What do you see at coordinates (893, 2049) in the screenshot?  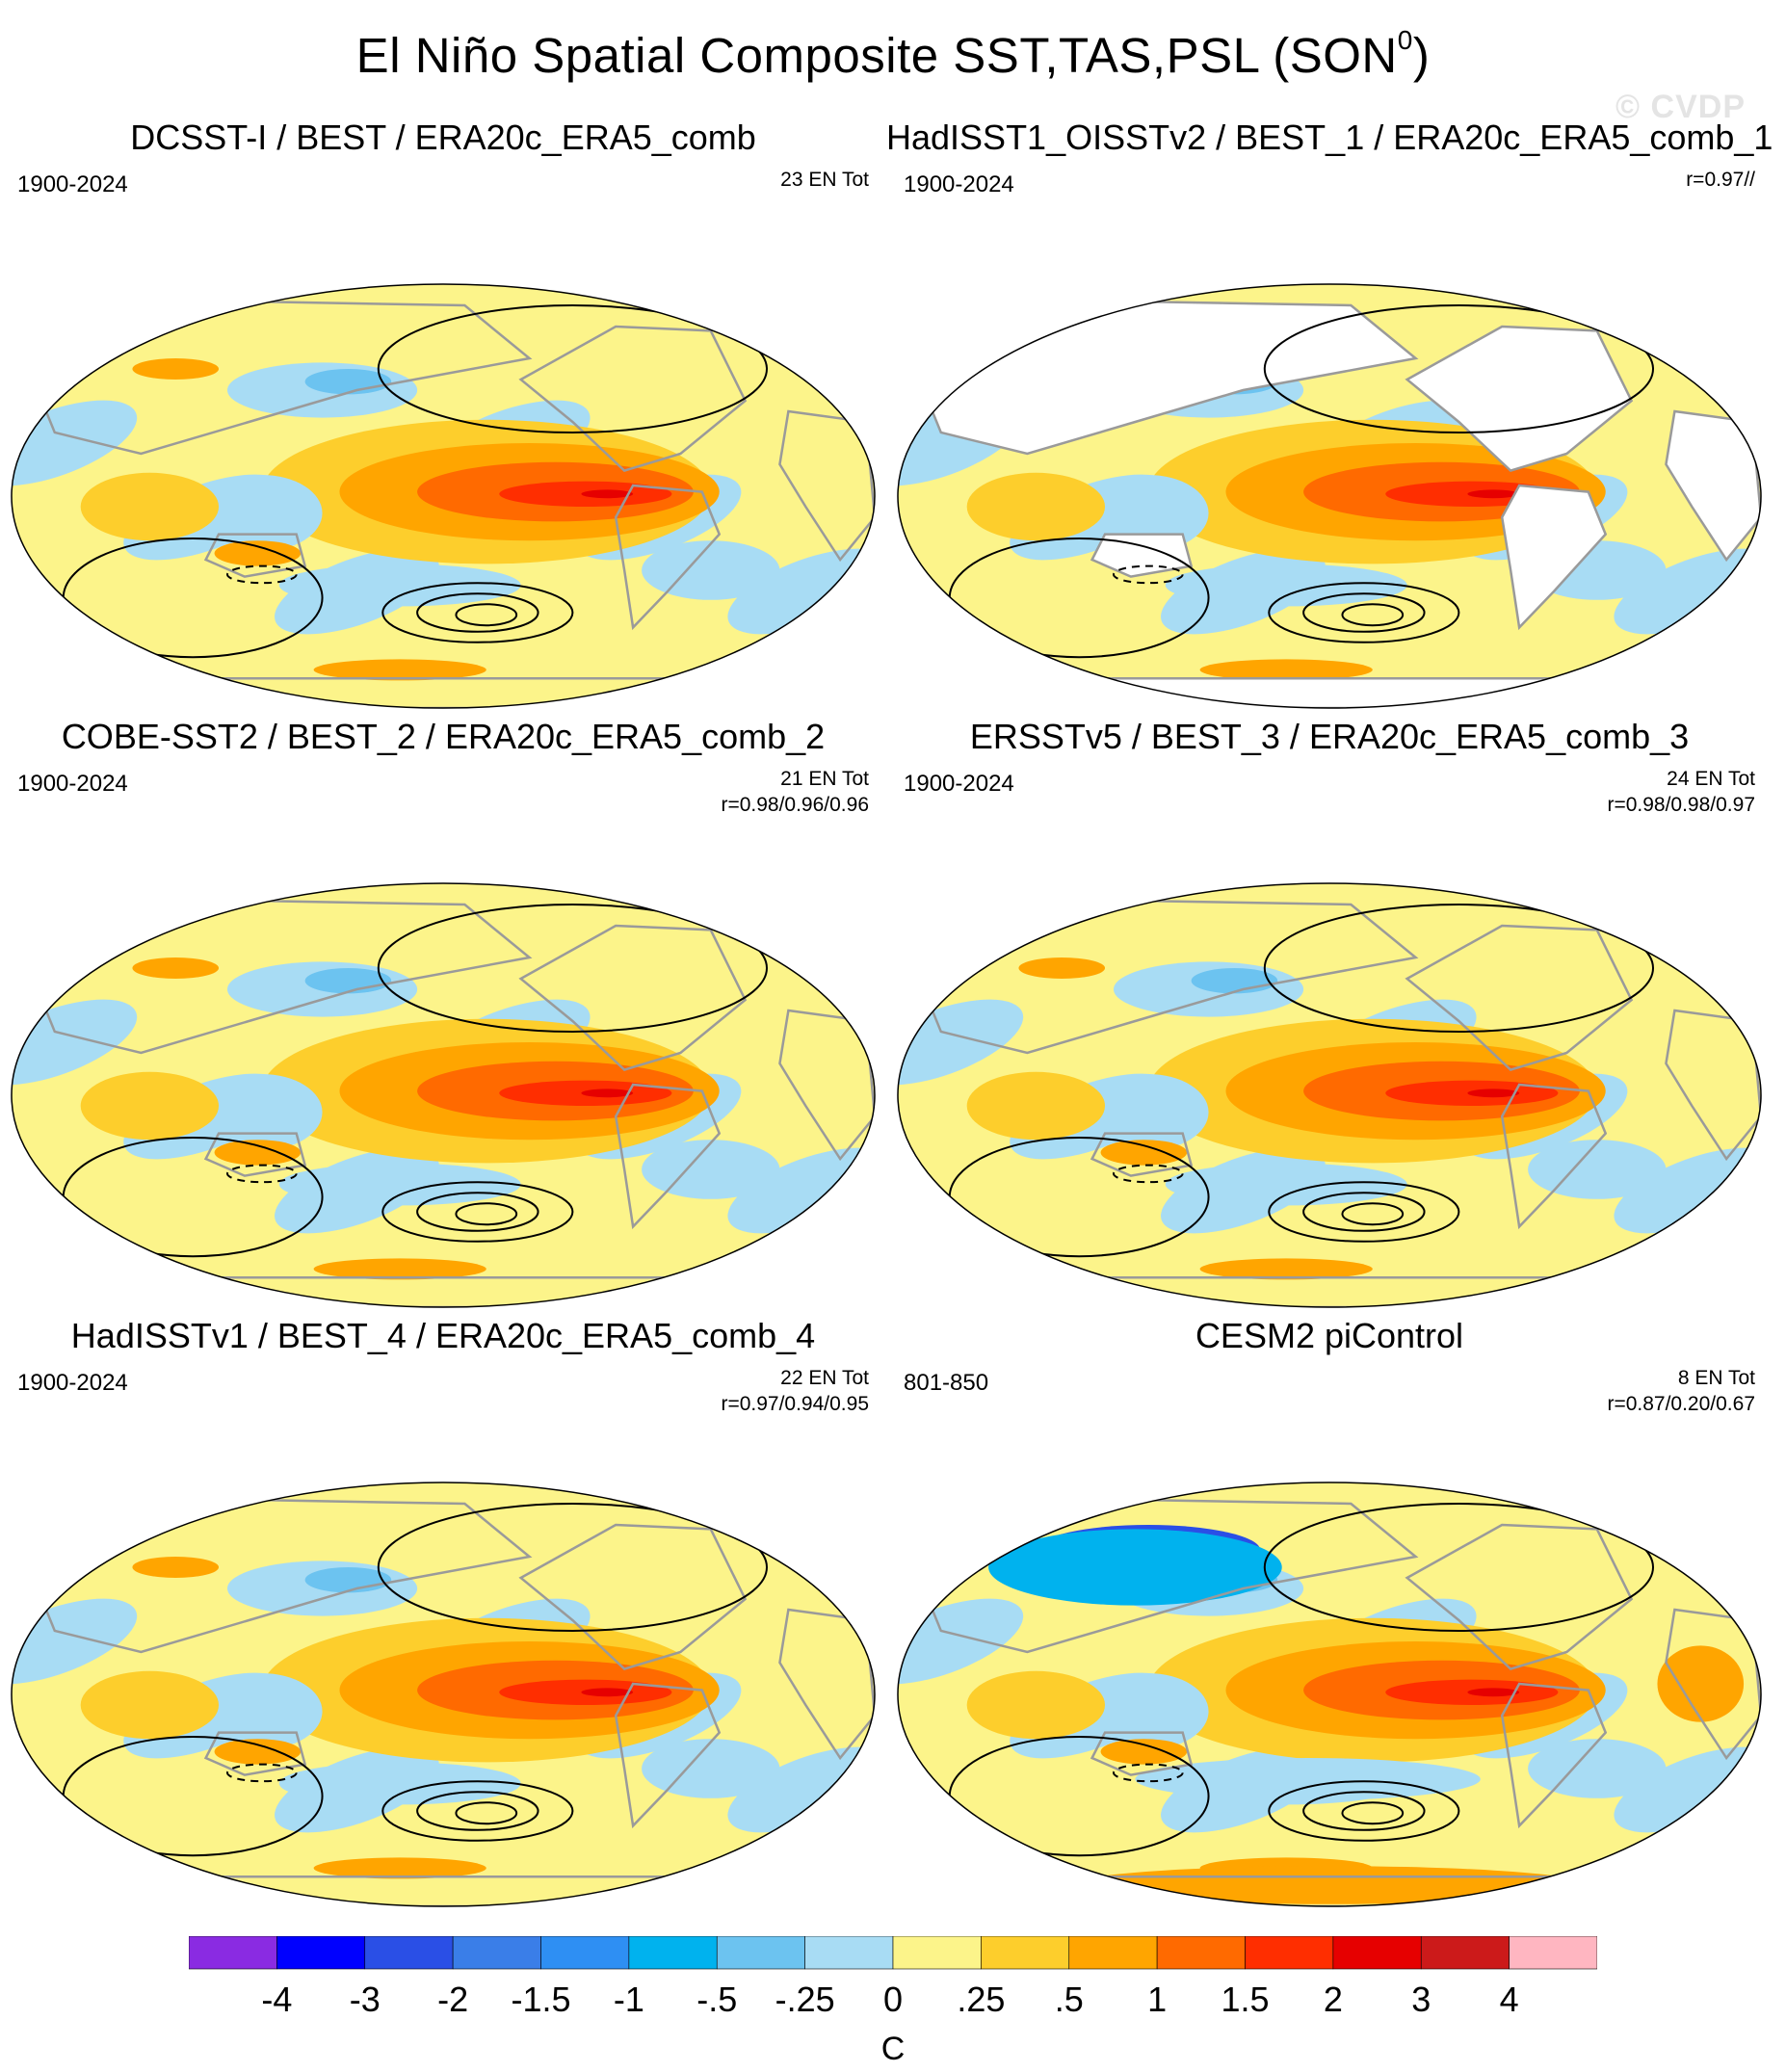 I see `colorbar-units: C` at bounding box center [893, 2049].